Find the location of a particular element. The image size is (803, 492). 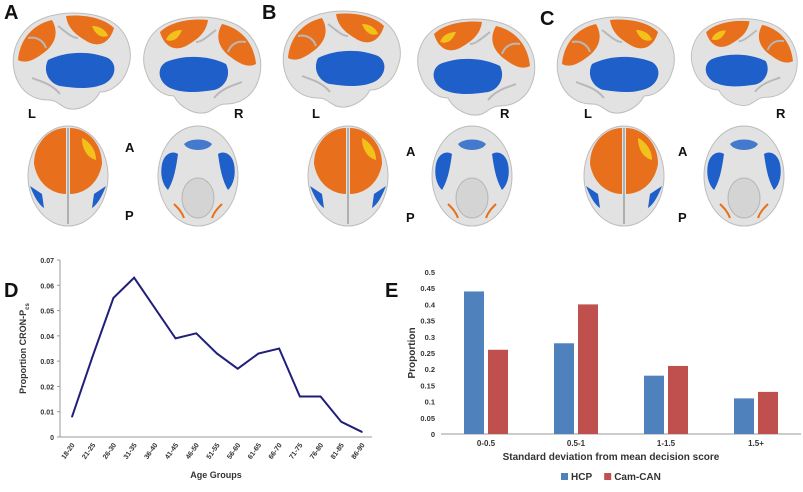

legend-swatch-camcan is located at coordinates (608, 476).